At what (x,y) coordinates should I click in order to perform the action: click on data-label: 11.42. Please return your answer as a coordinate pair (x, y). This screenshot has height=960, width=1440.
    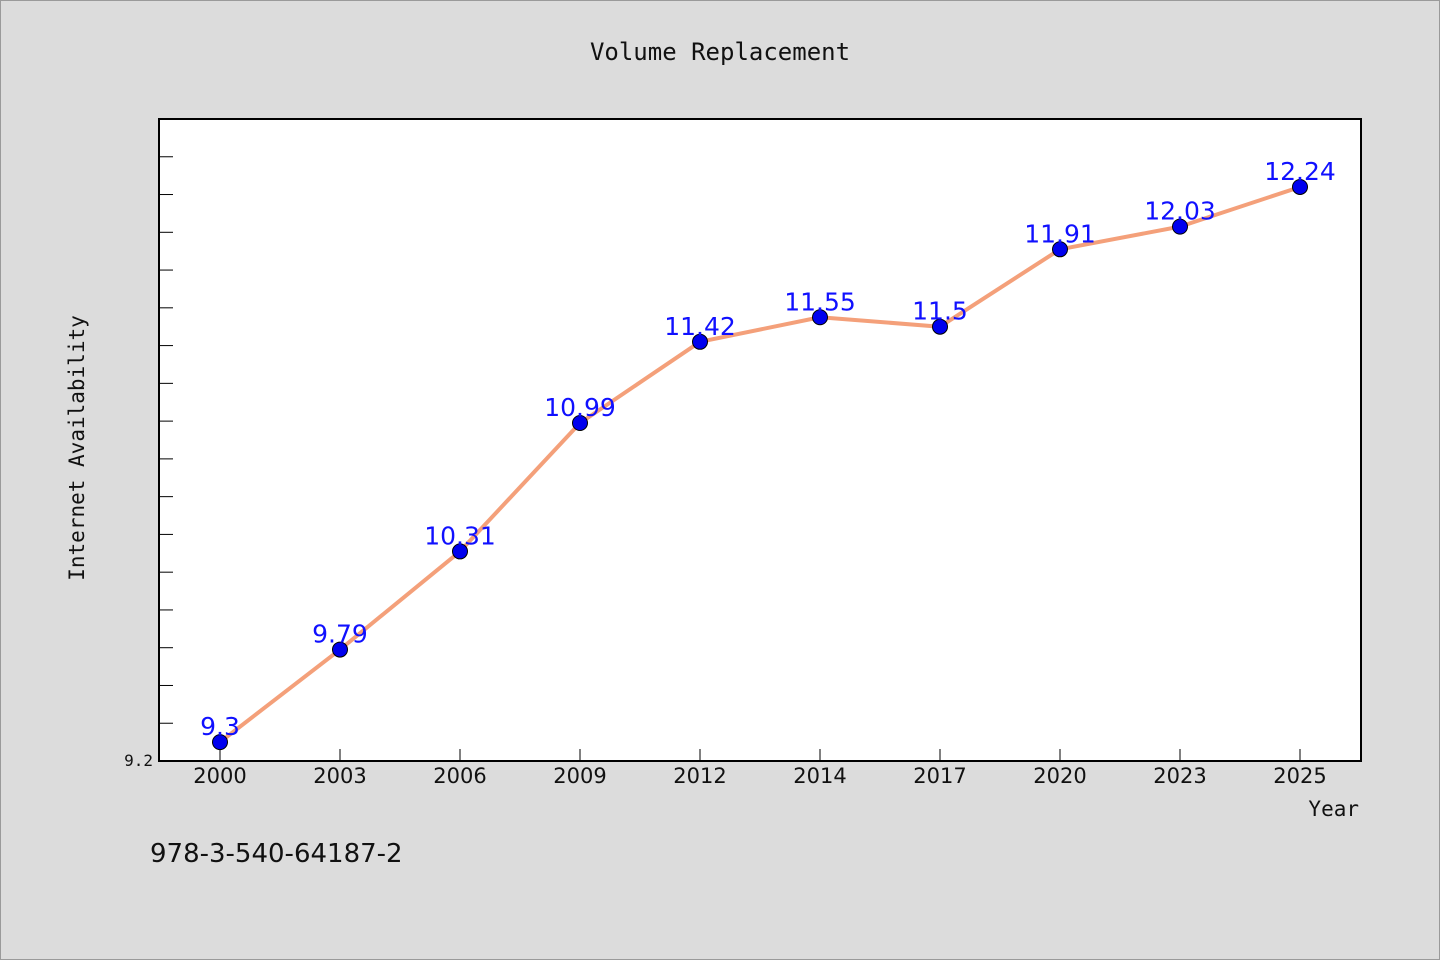
    Looking at the image, I should click on (700, 326).